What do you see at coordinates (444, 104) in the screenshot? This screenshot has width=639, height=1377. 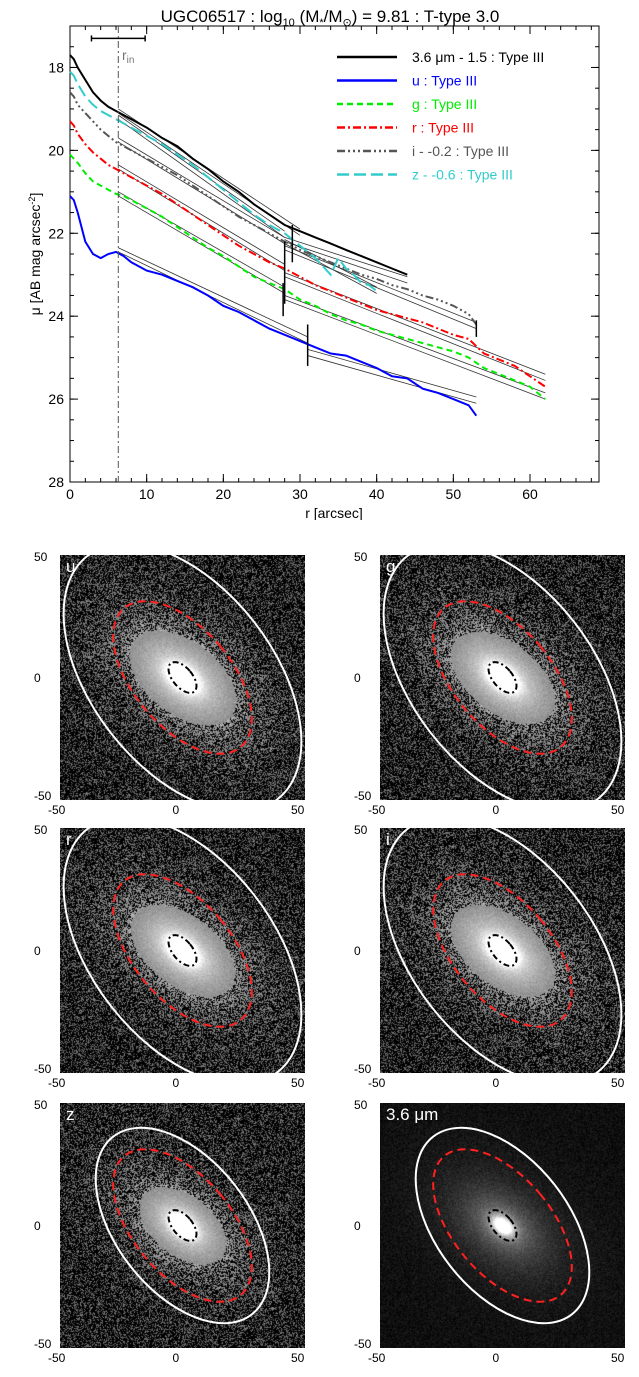 I see `legend-label: g : Type III` at bounding box center [444, 104].